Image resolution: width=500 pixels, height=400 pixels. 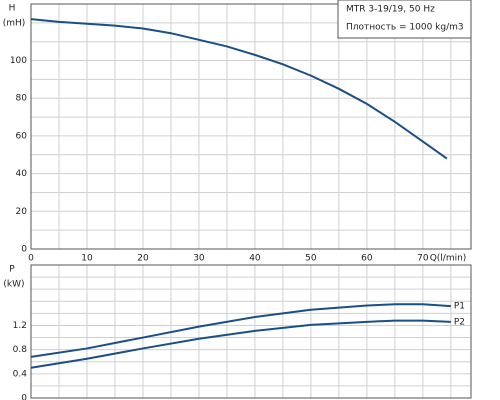 What do you see at coordinates (405, 28) in the screenshot?
I see `info-text: Плотность = 1000 kg/m3` at bounding box center [405, 28].